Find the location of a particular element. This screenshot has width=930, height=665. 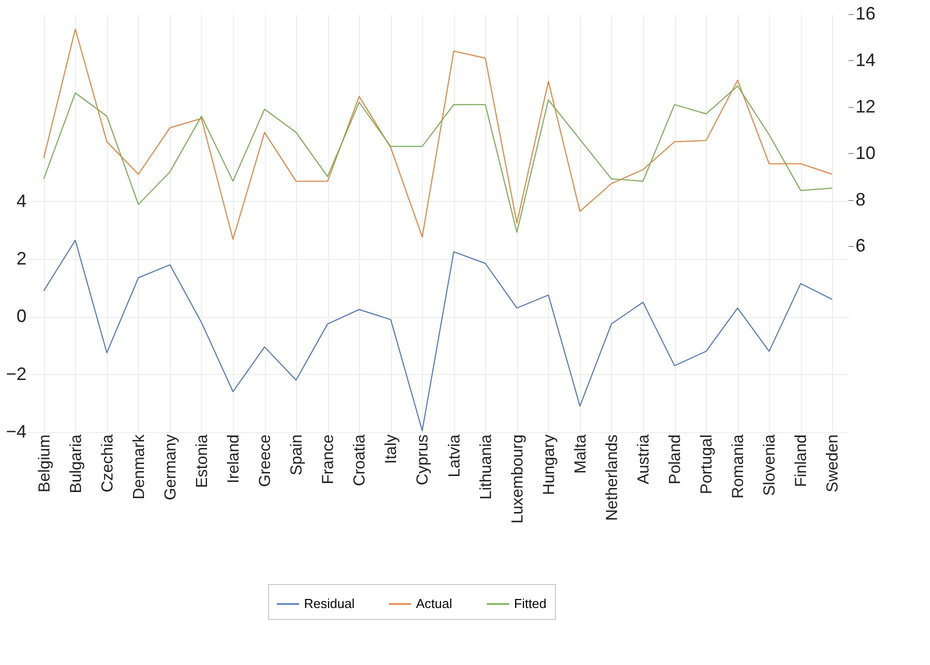

y2-tick-label: 8 is located at coordinates (861, 199).